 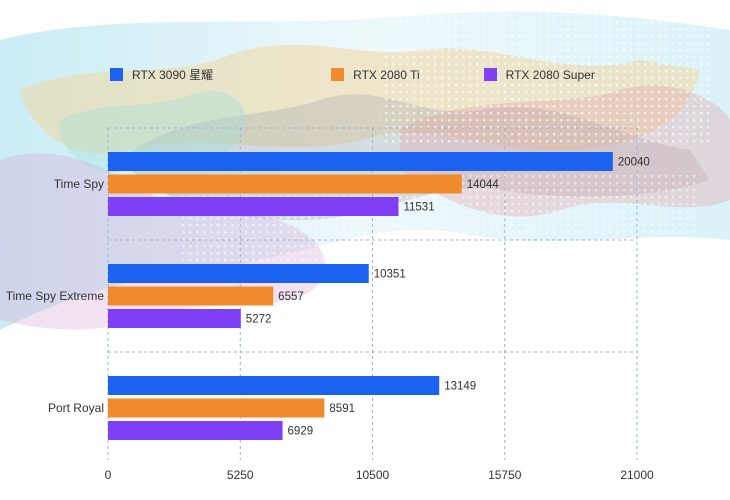 What do you see at coordinates (460, 387) in the screenshot?
I see `data-label: 13149` at bounding box center [460, 387].